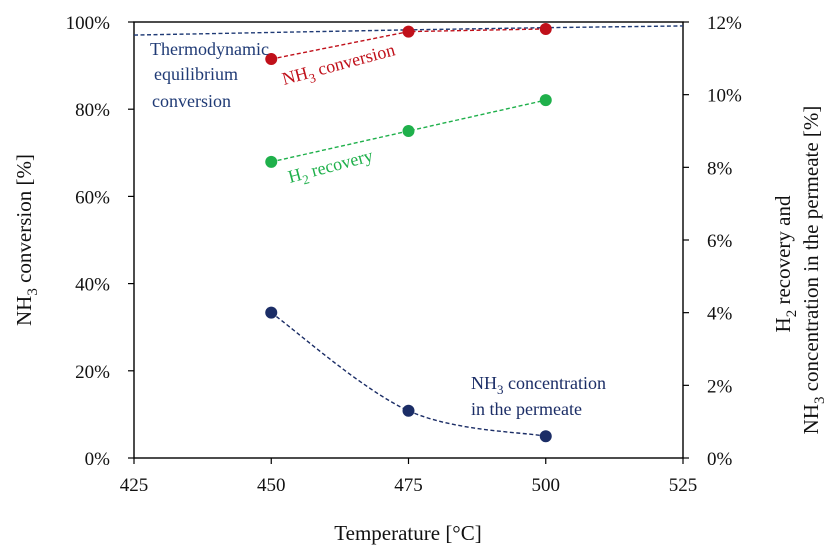  Describe the element at coordinates (191, 101) in the screenshot. I see `equilibrium-label-line3: conversion` at that location.